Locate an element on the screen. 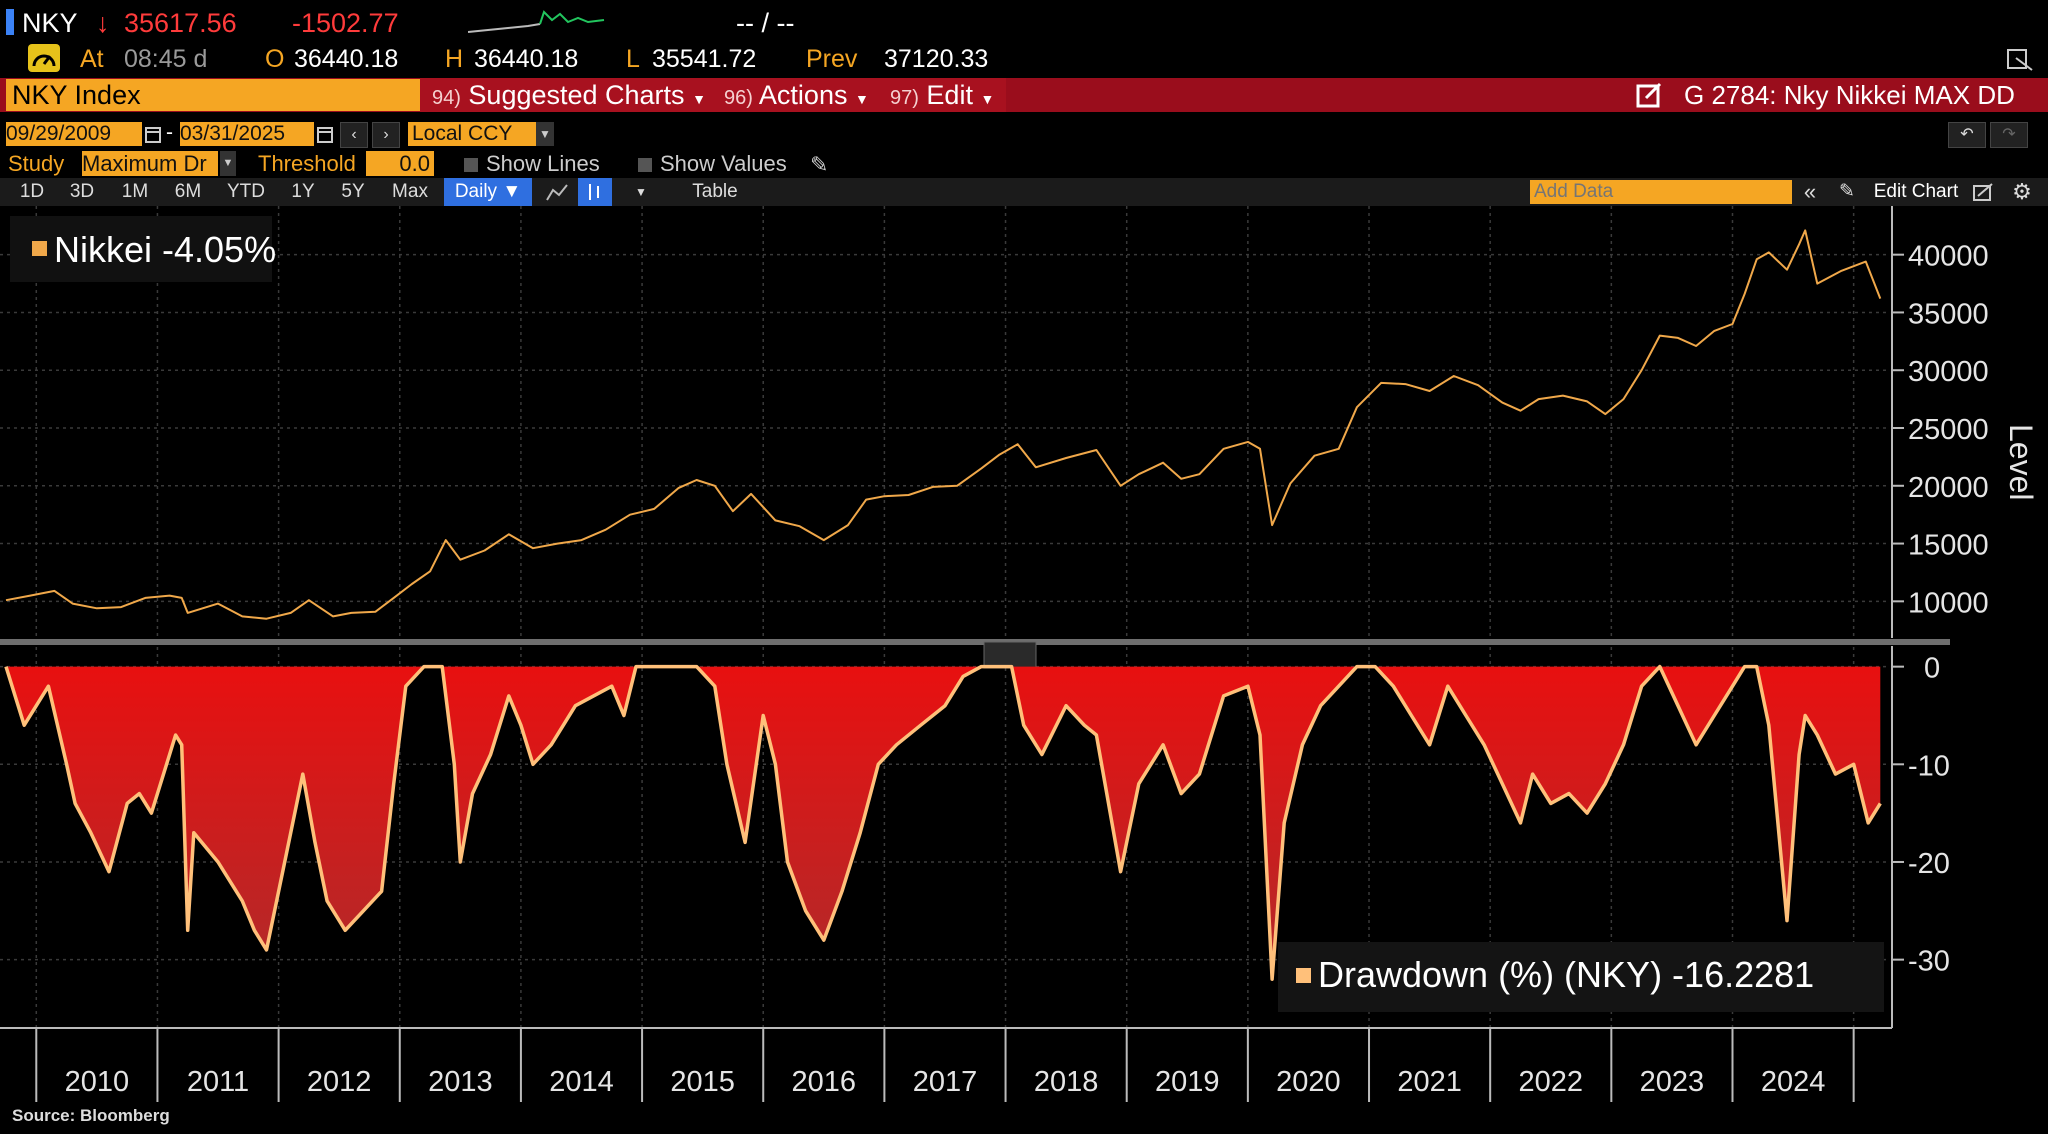  table-button: Table is located at coordinates (715, 191).